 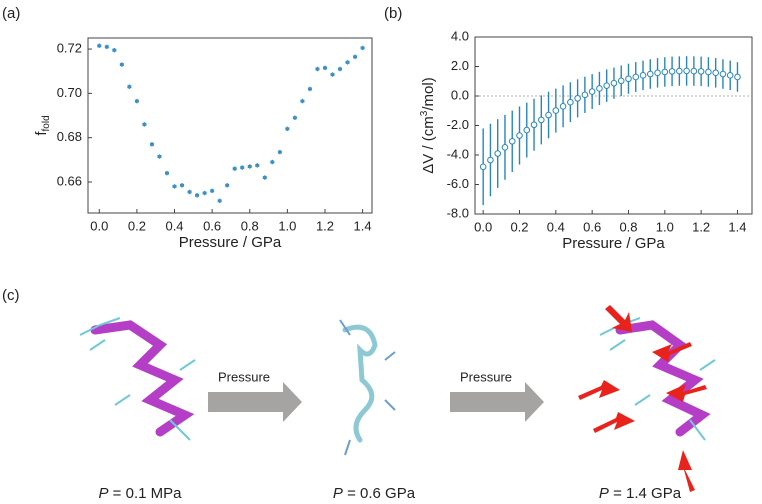 I want to click on y-tick-label: 0.66, so click(x=69, y=180).